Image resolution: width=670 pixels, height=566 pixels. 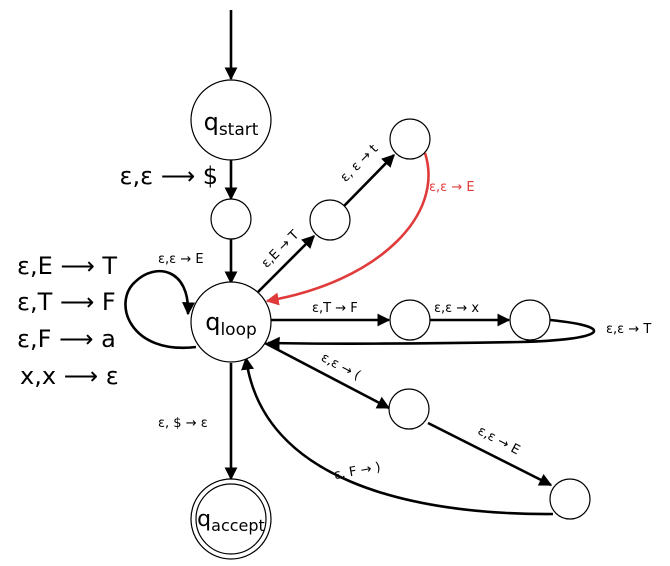 I want to click on self-loop-rule: ε,F ⟶ a, so click(x=66, y=339).